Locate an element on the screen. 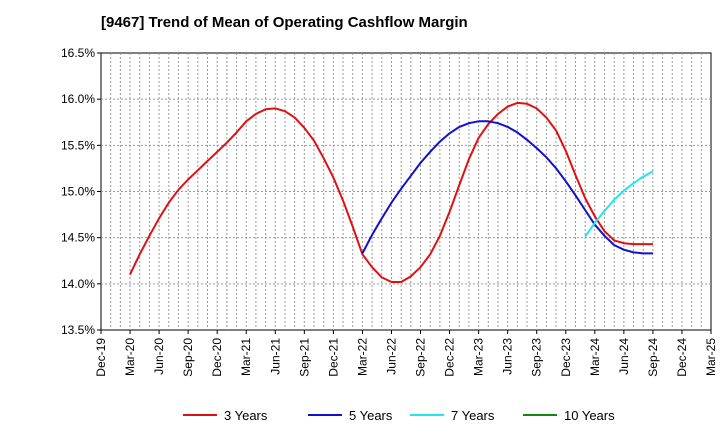 This screenshot has width=720, height=440. legend-label: 3 Years is located at coordinates (246, 415).